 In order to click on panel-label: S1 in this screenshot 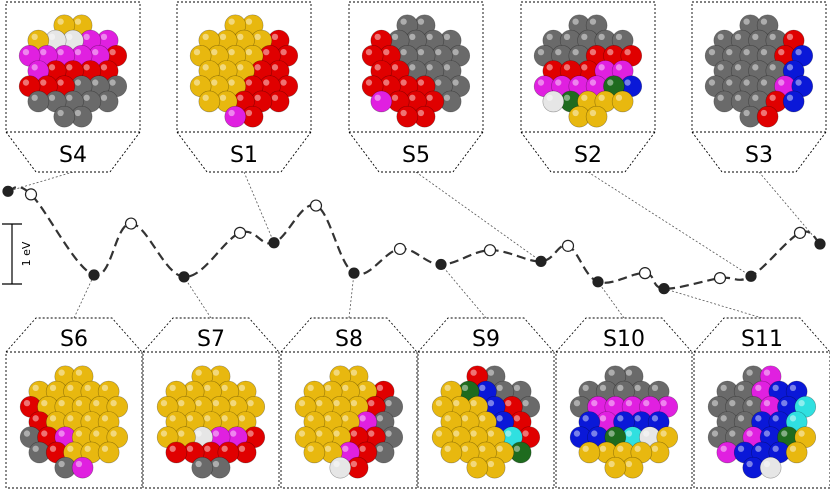, I will do `click(244, 155)`.